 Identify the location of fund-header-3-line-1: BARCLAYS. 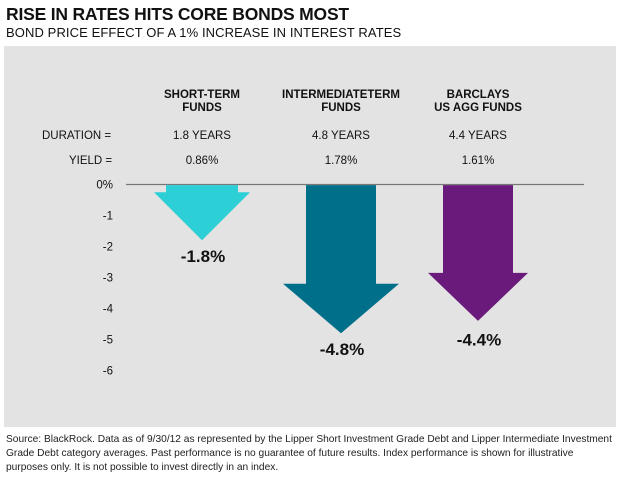
(478, 95).